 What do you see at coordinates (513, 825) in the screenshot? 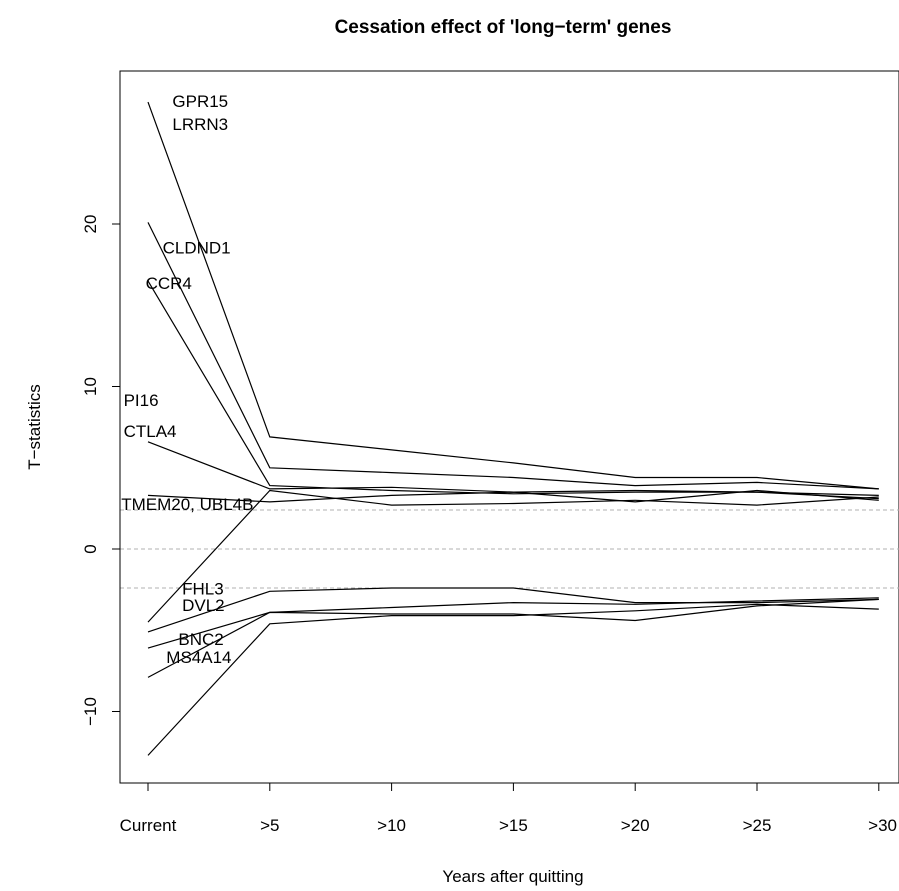
I see `x-tick-label: >15` at bounding box center [513, 825].